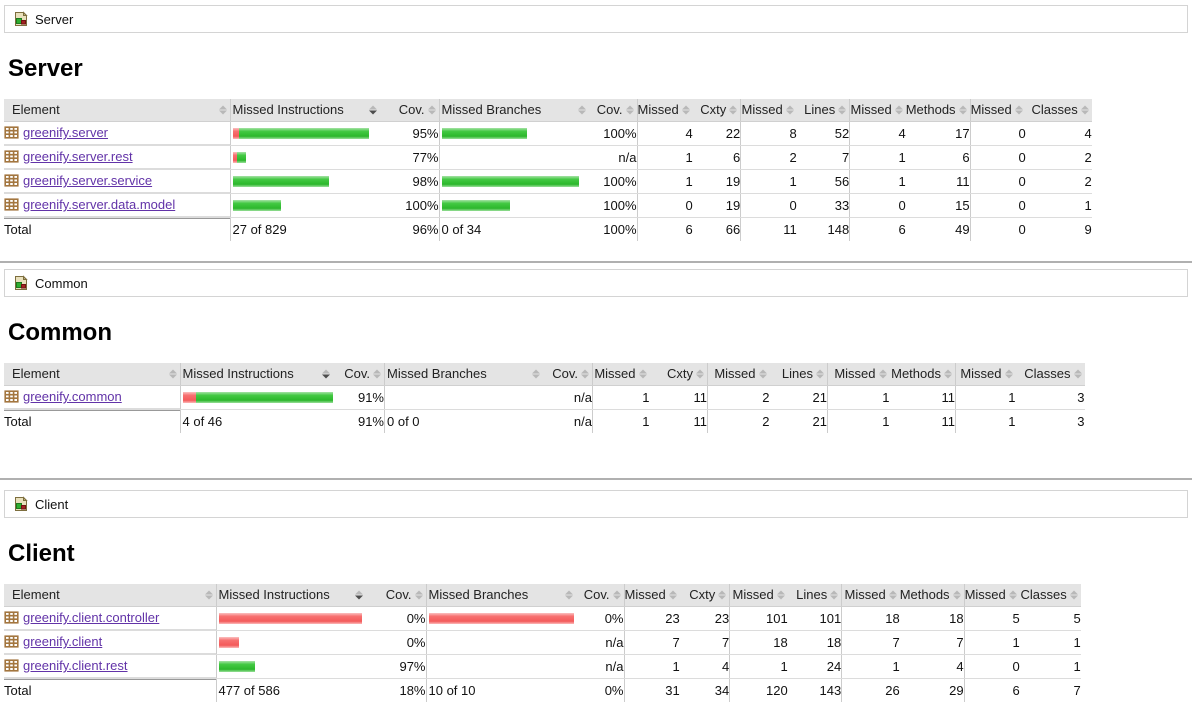 The height and width of the screenshot is (702, 1192). What do you see at coordinates (62, 642) in the screenshot?
I see `package-link: greenify.client` at bounding box center [62, 642].